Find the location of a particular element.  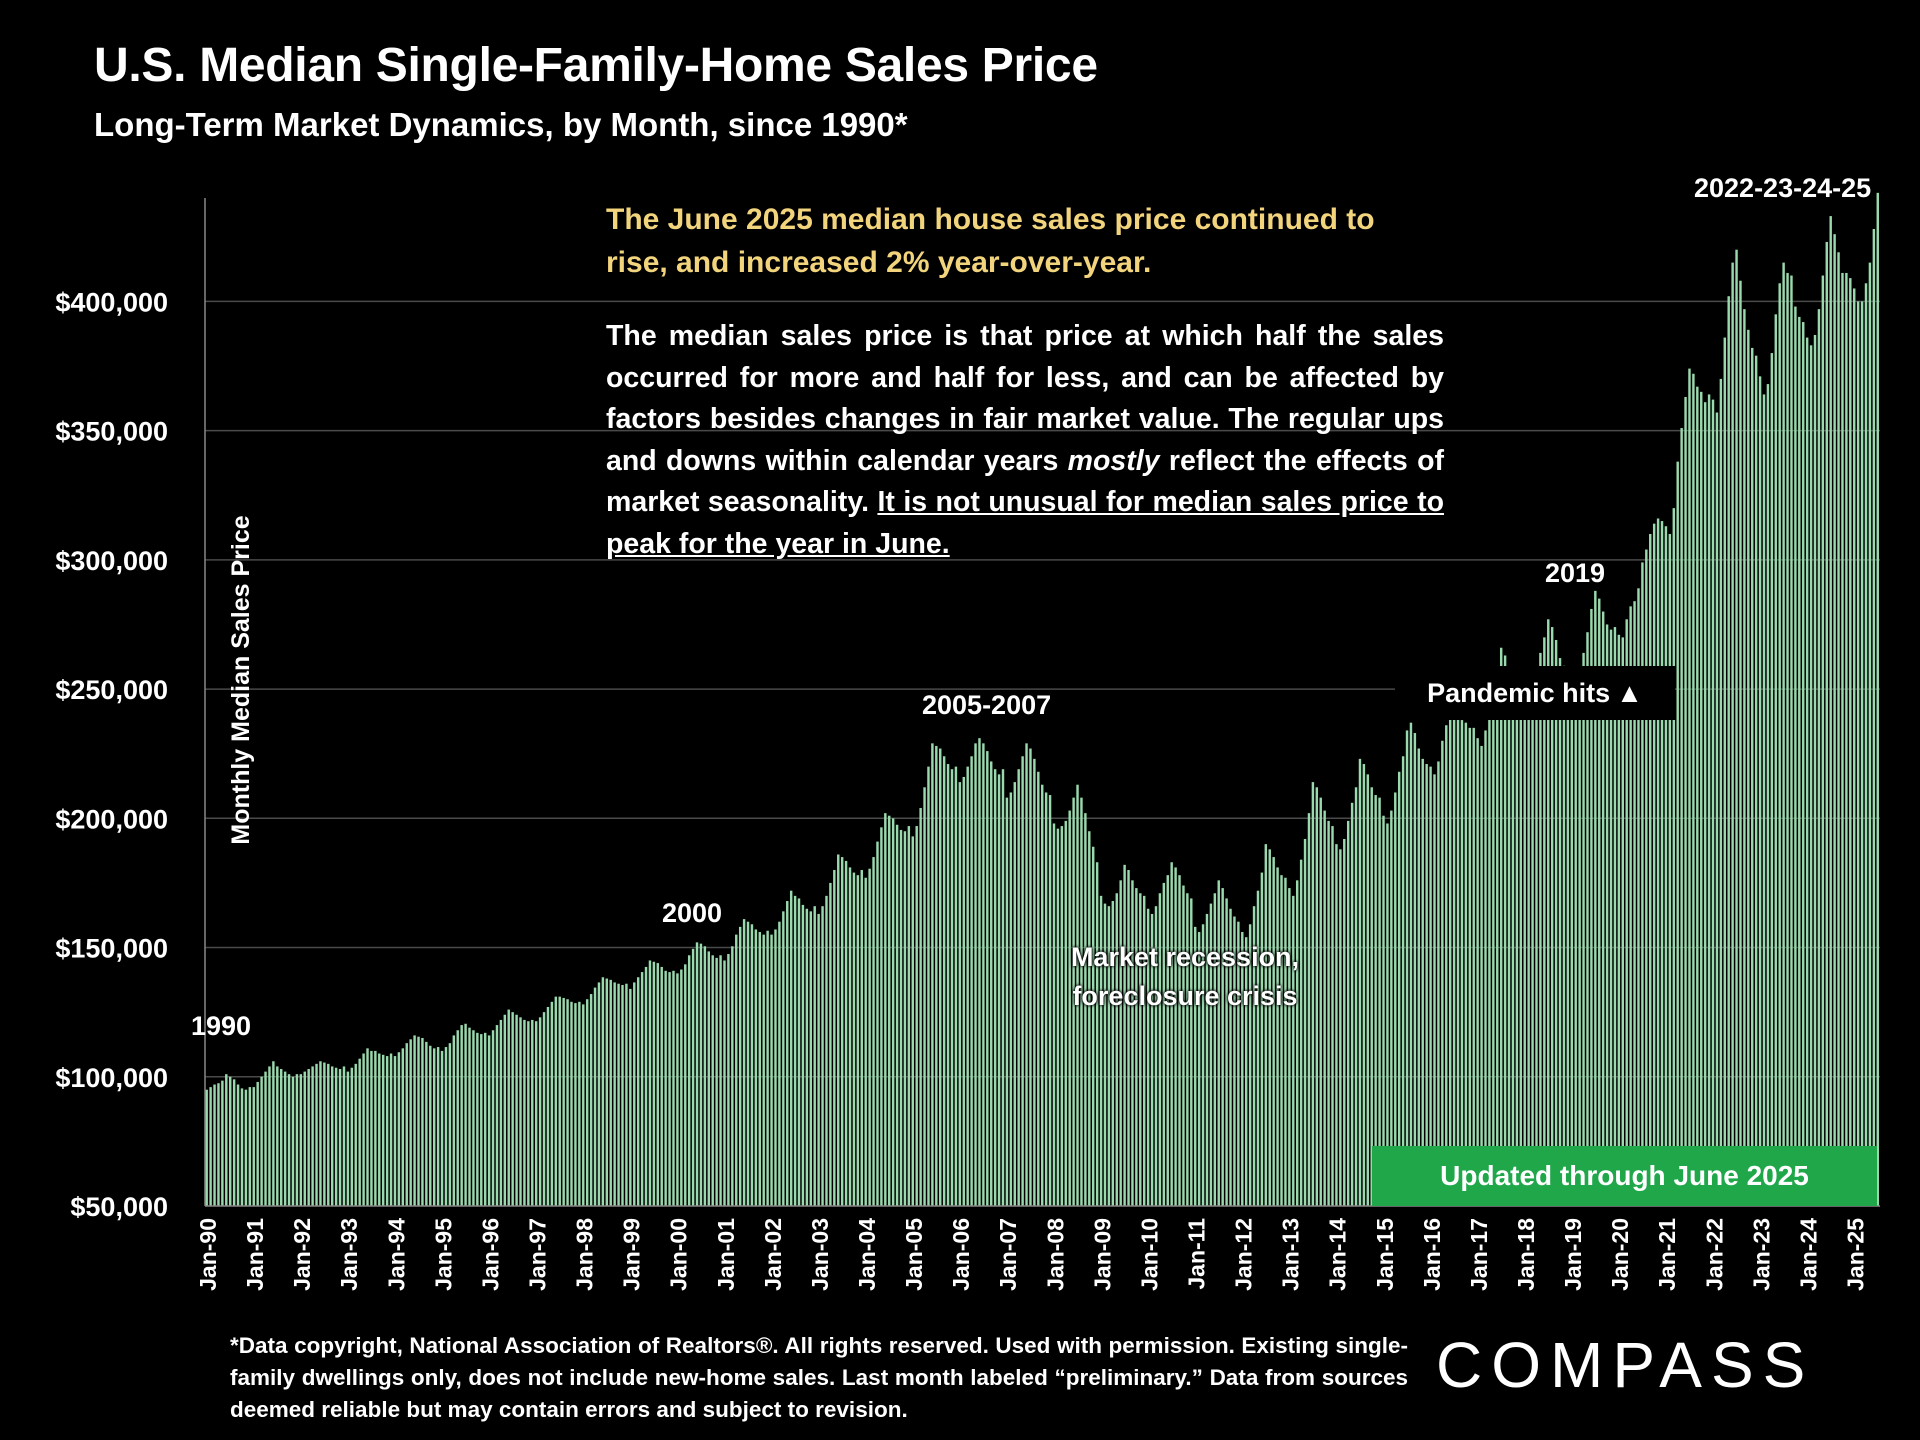

x-tick-label: Jan-16 is located at coordinates (1432, 1254).